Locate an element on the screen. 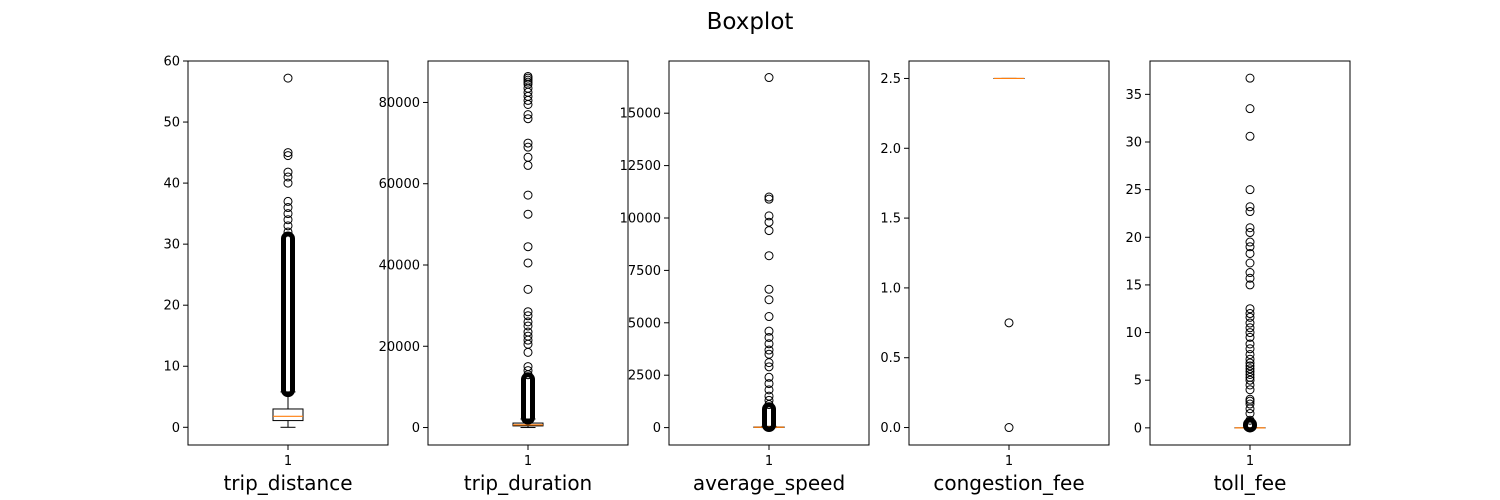  x-axis-label: trip_distance is located at coordinates (287, 483).